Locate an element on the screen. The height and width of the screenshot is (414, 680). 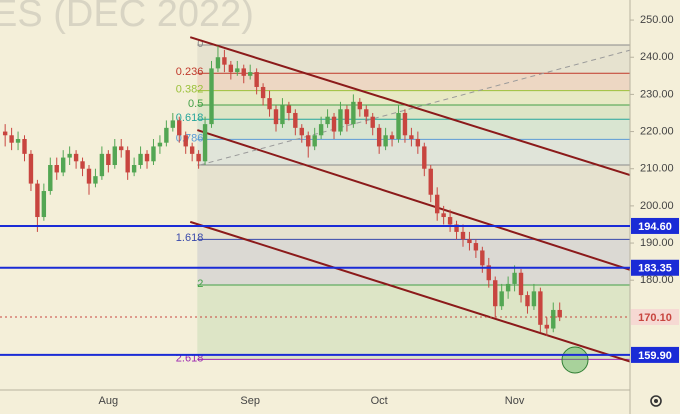
price-tag-label: 183.35 is located at coordinates (655, 269).